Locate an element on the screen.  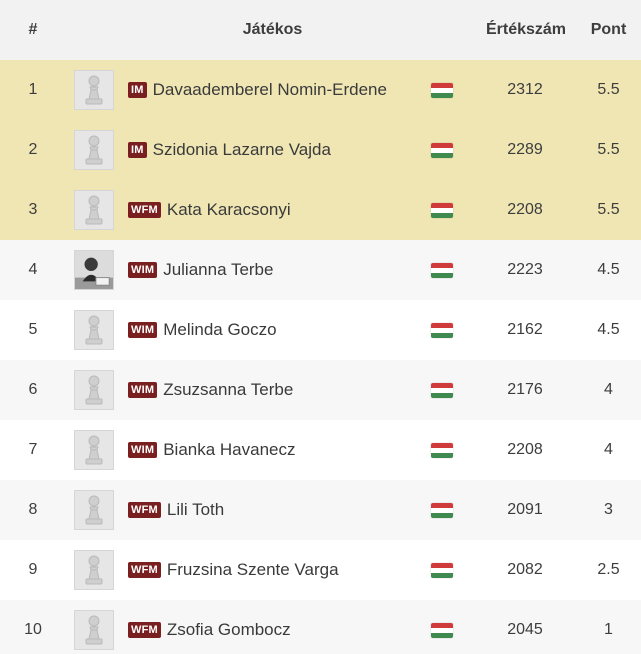
points-cell: 2.5 is located at coordinates (608, 569).